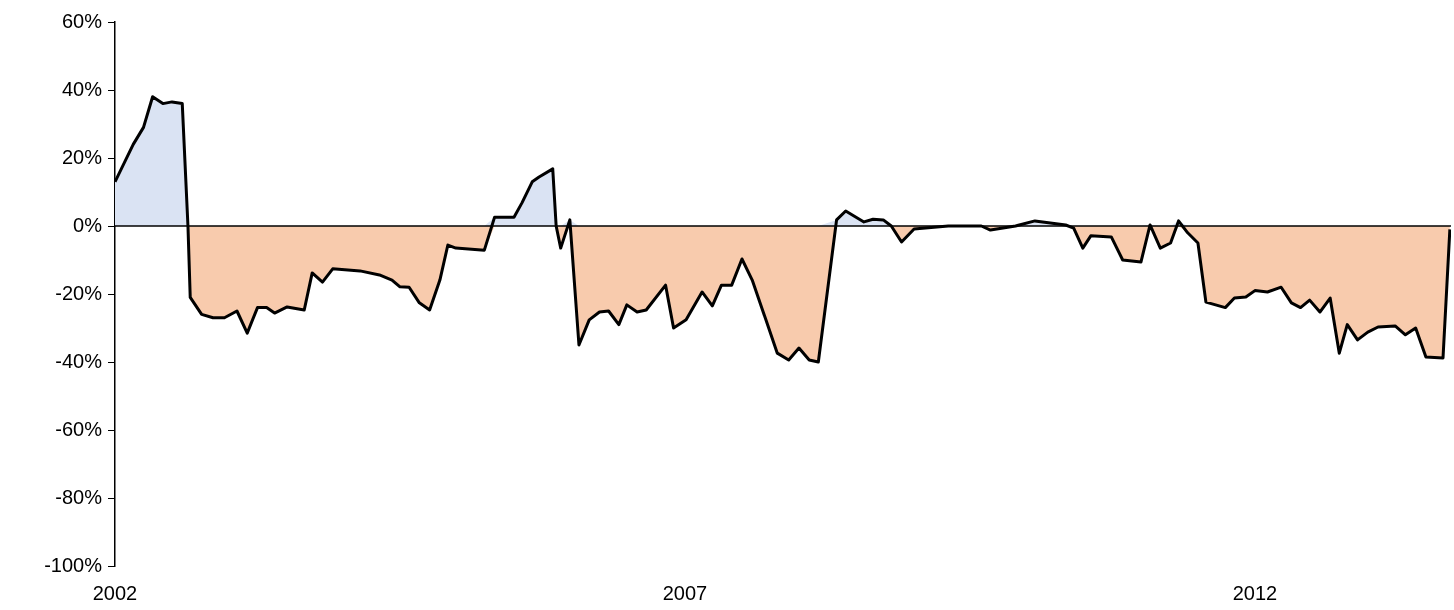 The image size is (1454, 610). I want to click on x-tick-label: 2007, so click(685, 592).